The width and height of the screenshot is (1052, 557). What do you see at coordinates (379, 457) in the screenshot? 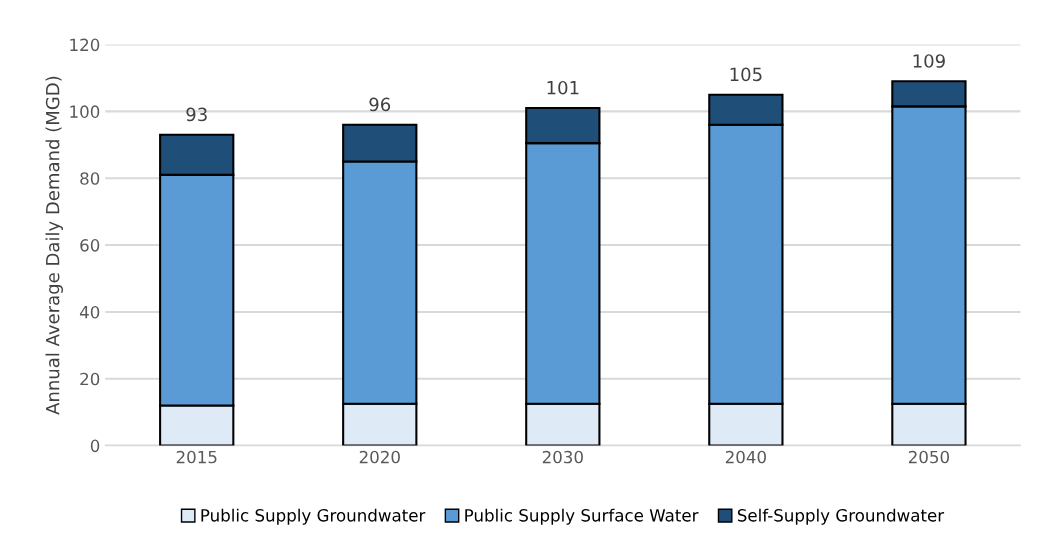
I see `x-tick-label: 2020` at bounding box center [379, 457].